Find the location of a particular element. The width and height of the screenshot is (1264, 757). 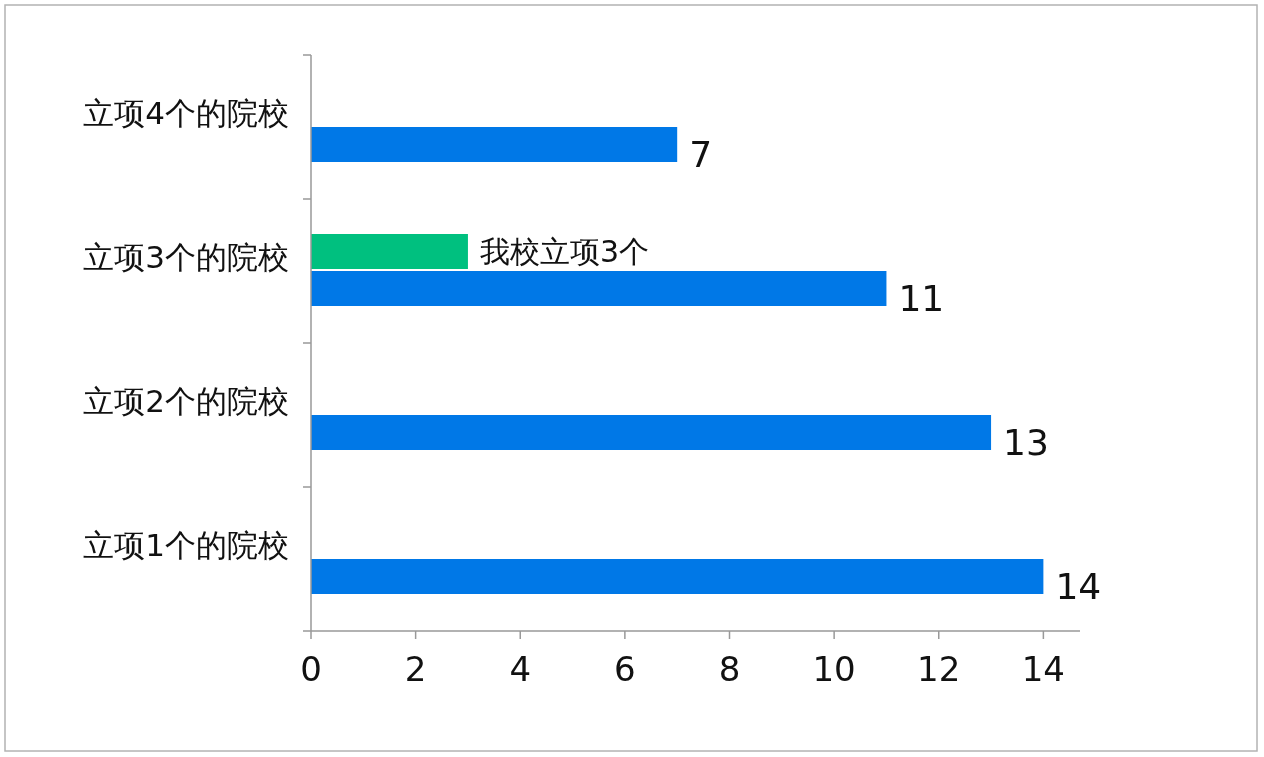

series-label: 我校立项3个 is located at coordinates (564, 251).